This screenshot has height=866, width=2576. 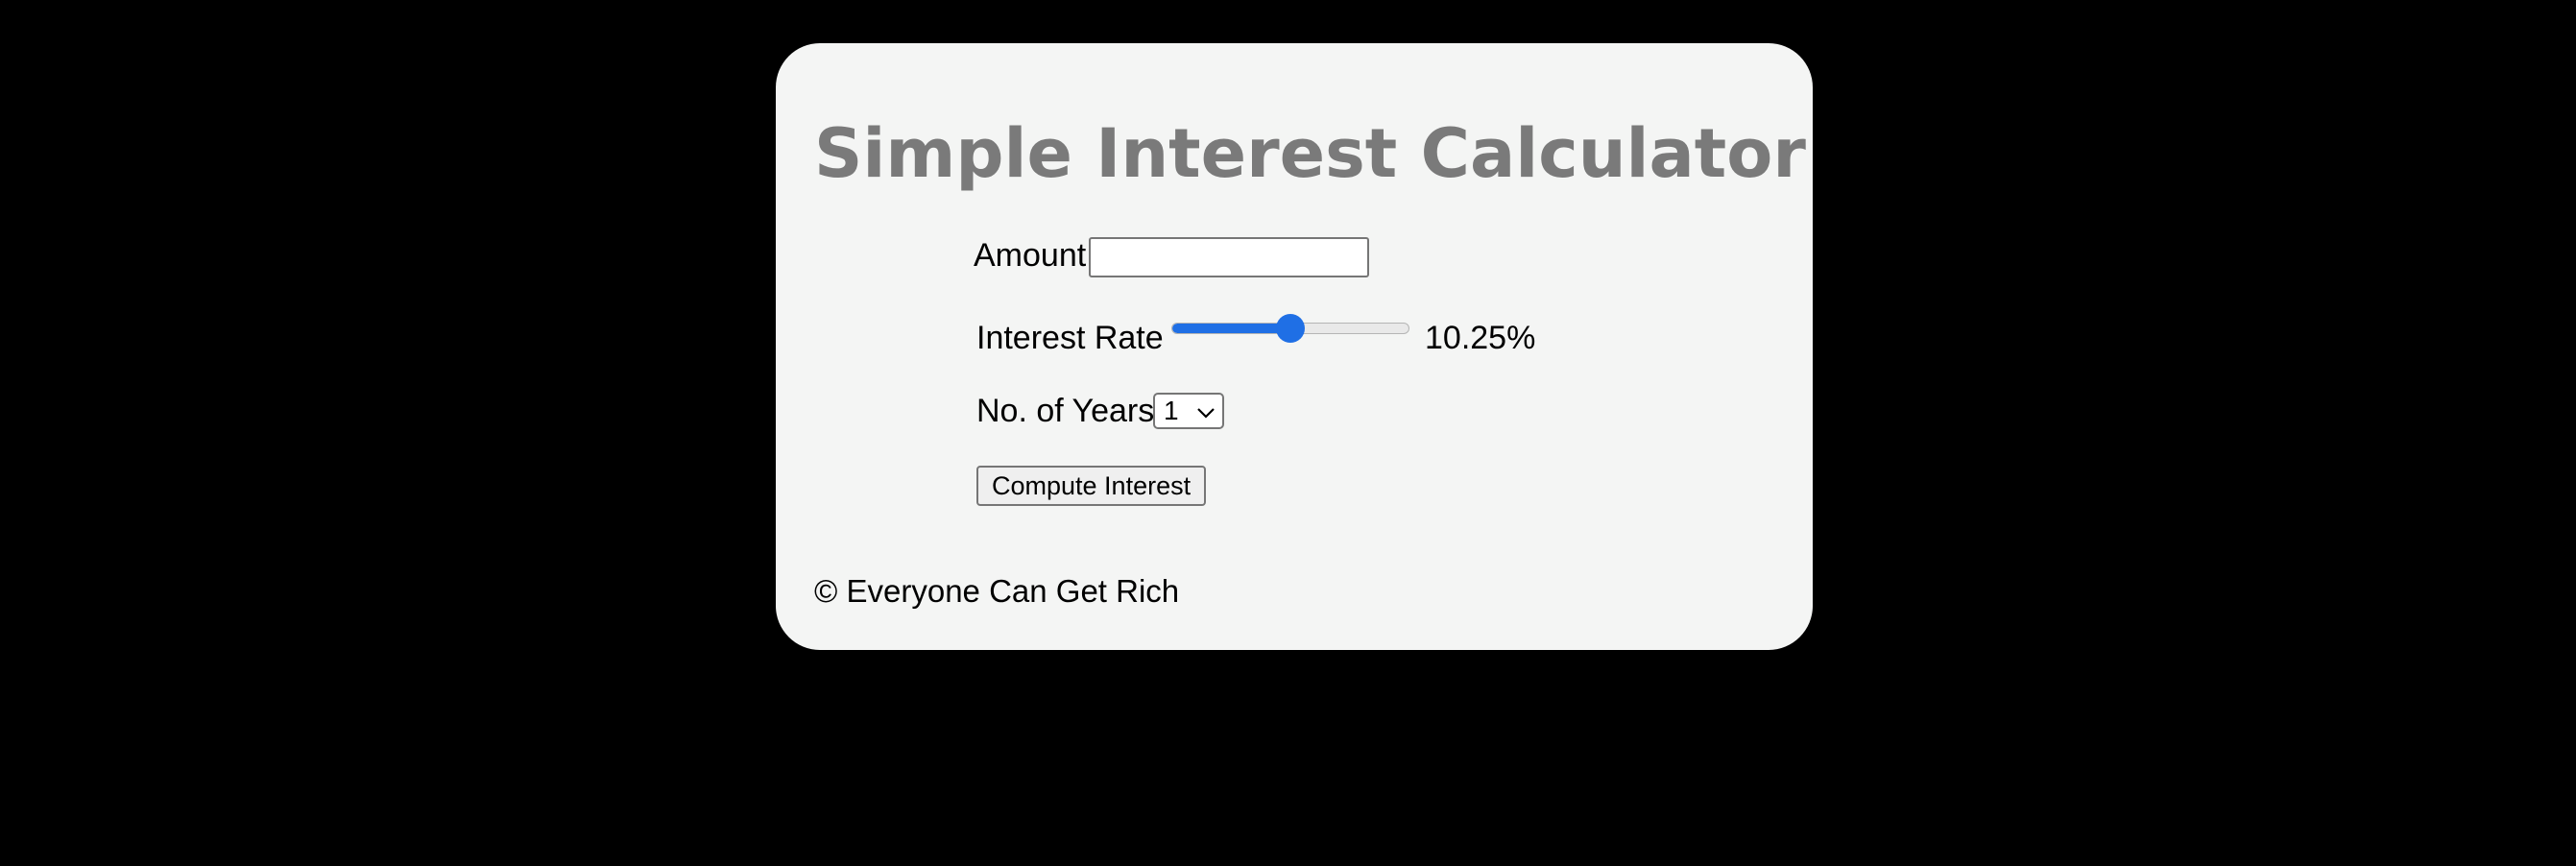 I want to click on amount-input, so click(x=1229, y=257).